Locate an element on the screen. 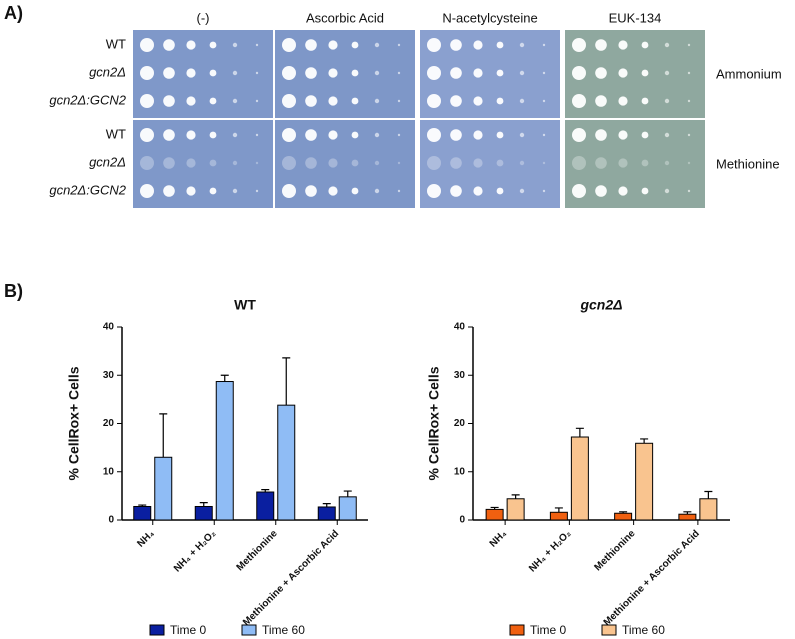 This screenshot has height=639, width=795. strain-label: gcn2Δ is located at coordinates (107, 161).